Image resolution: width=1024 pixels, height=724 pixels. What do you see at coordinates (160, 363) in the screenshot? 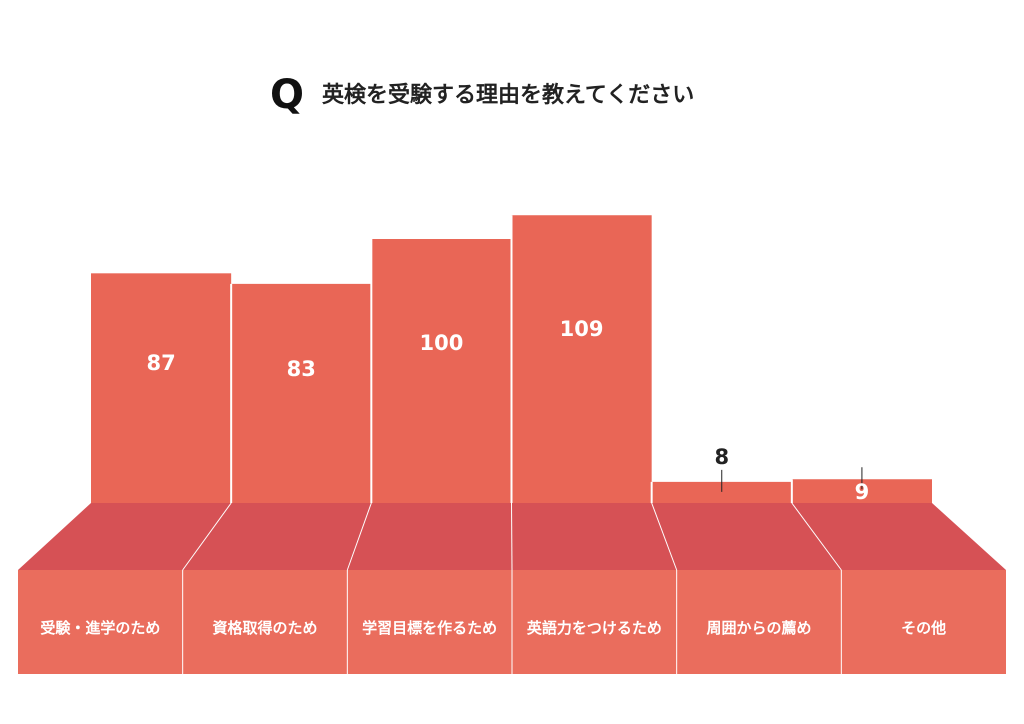
I see `data-label: 87` at bounding box center [160, 363].